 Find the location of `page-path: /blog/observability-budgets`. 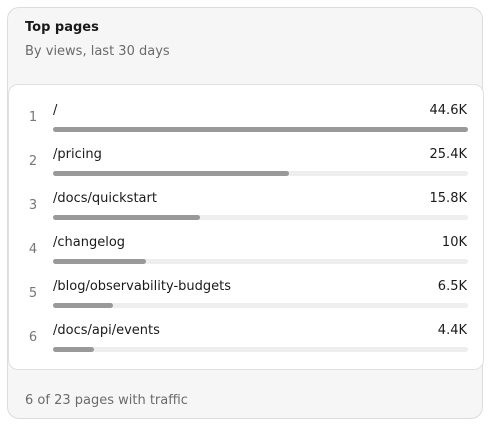

page-path: /blog/observability-budgets is located at coordinates (142, 286).